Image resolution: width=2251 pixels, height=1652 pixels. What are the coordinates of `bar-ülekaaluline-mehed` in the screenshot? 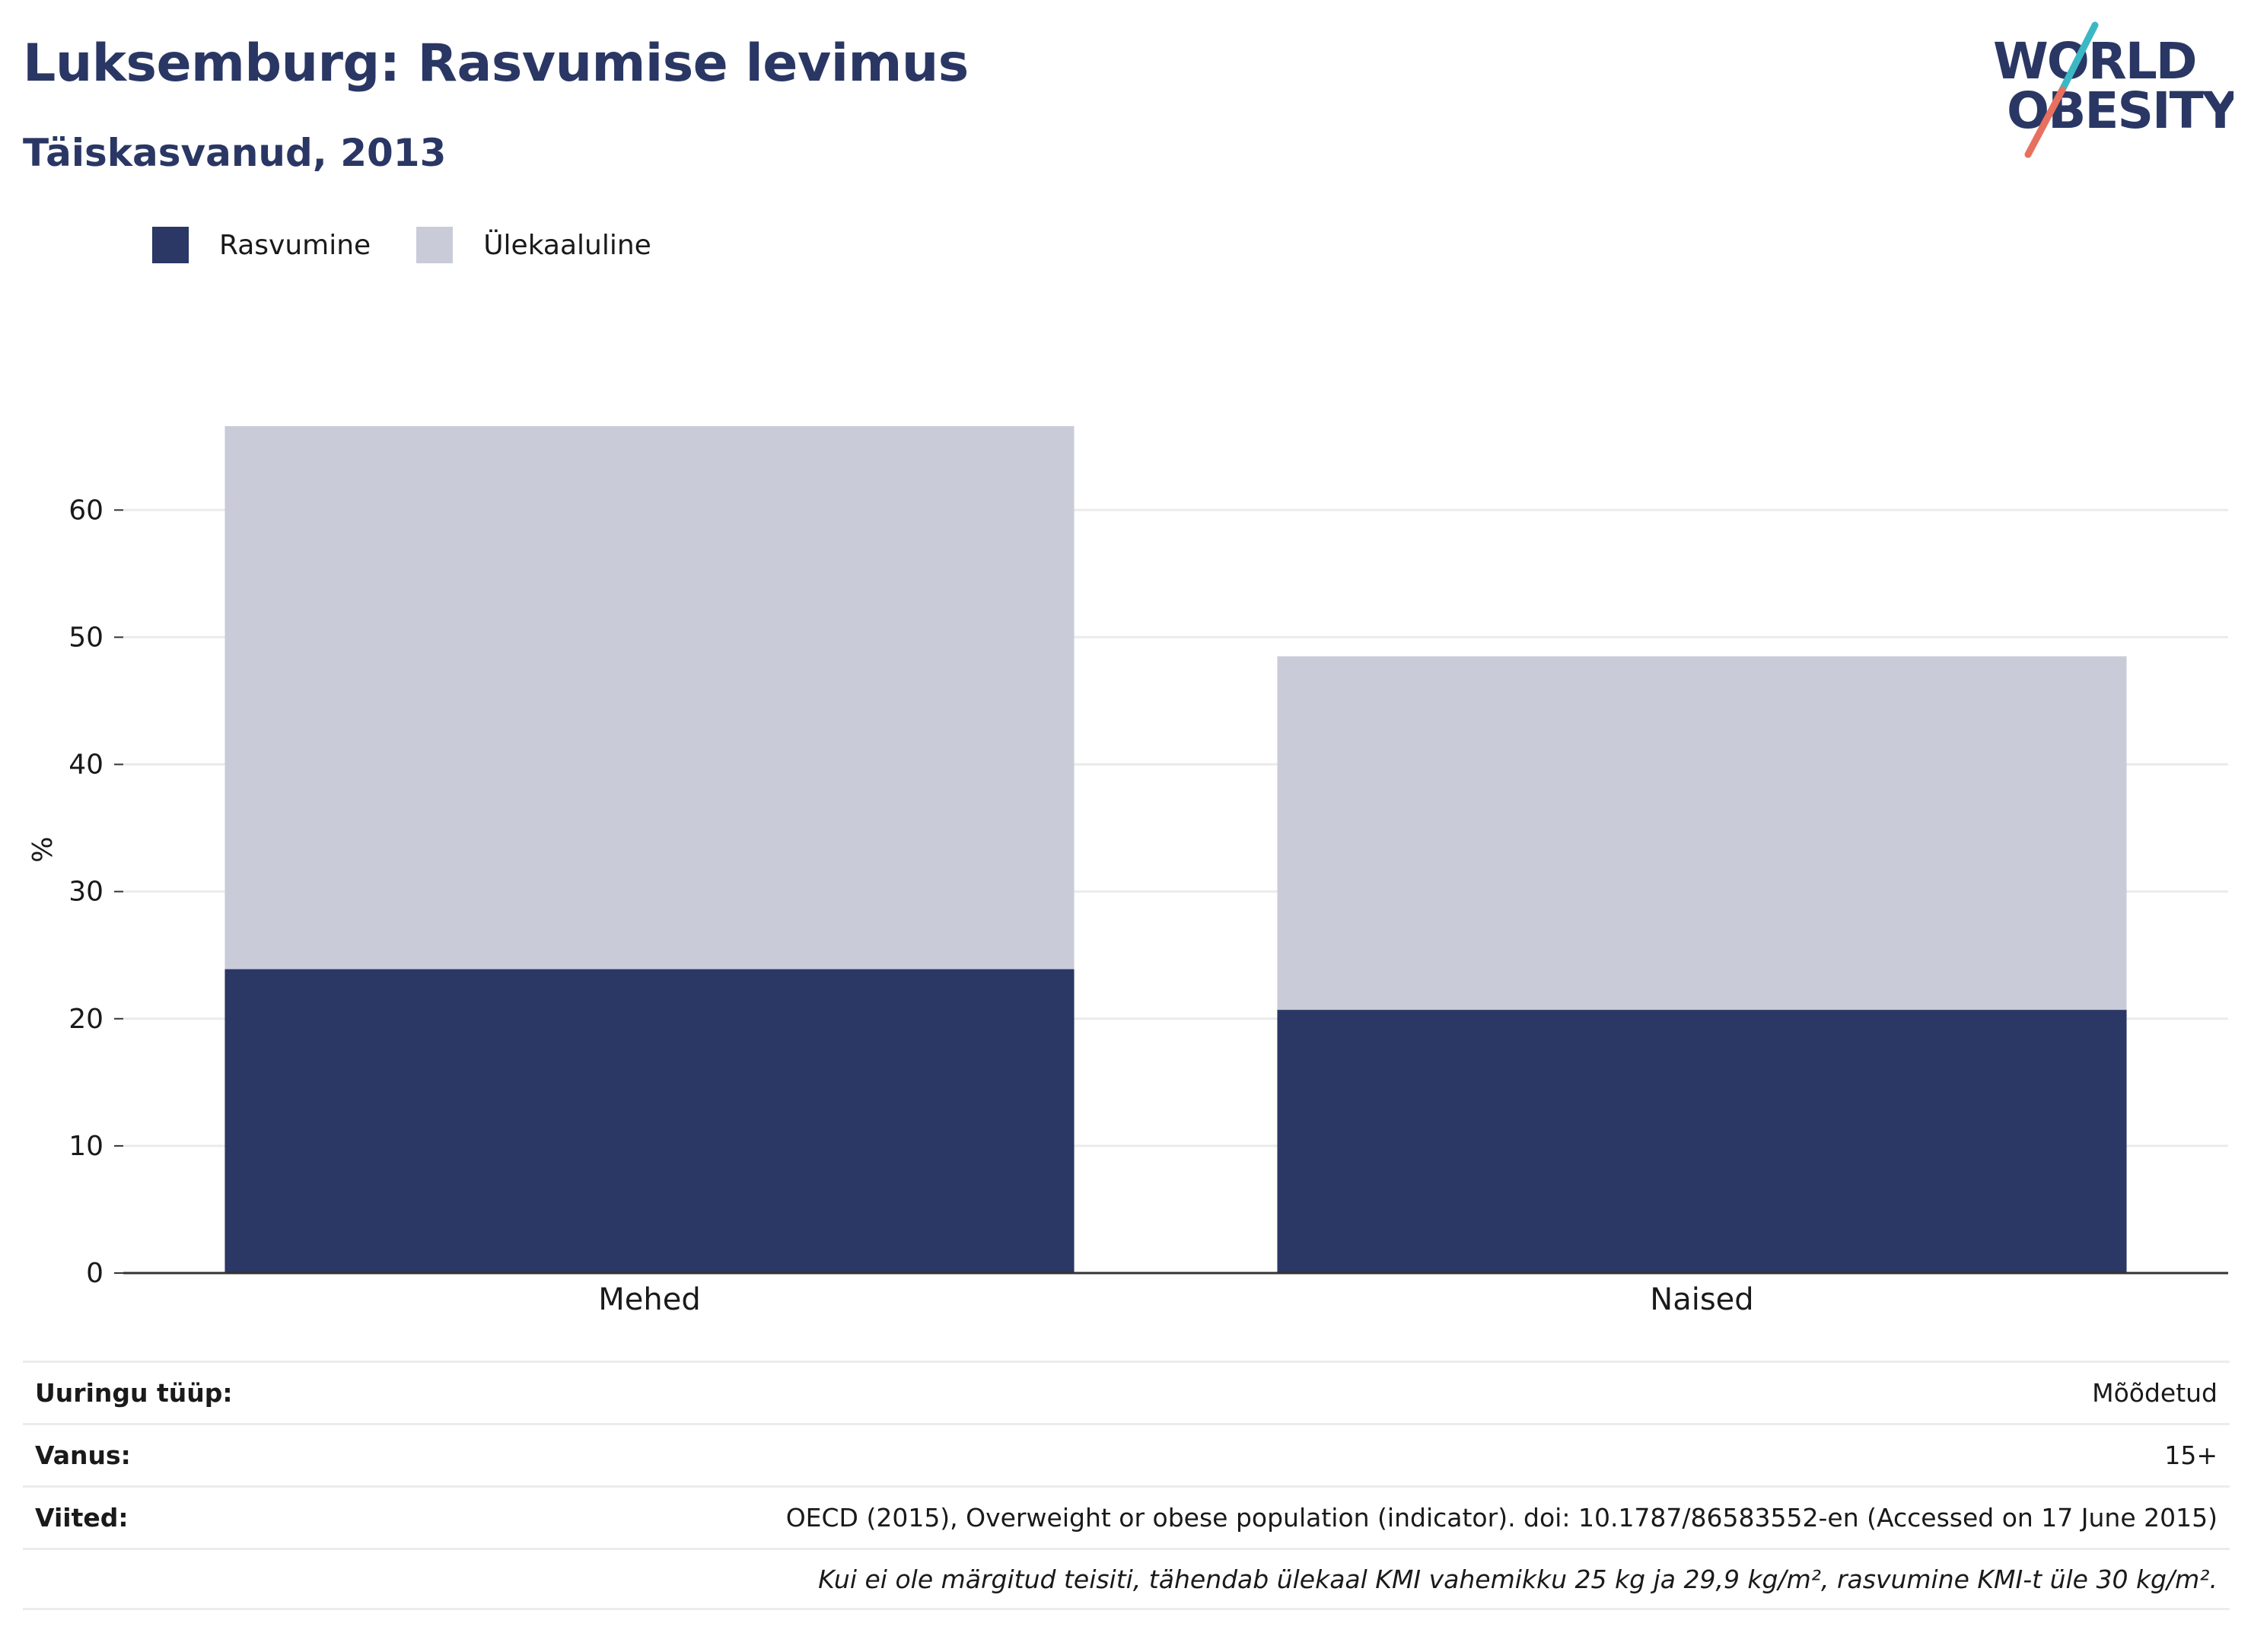 It's located at (649, 697).